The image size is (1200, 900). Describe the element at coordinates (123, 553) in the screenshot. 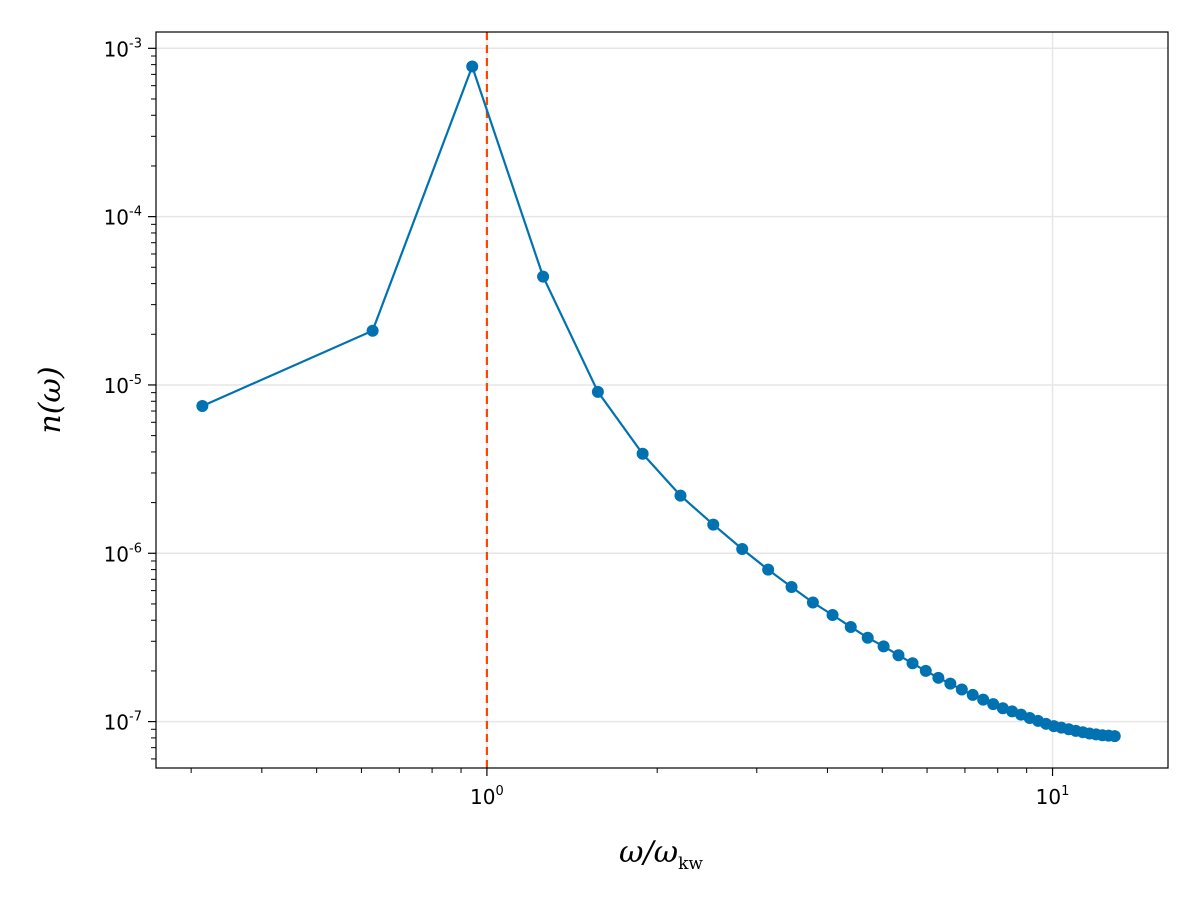

I see `y-tick-label: 10⁻⁶` at that location.